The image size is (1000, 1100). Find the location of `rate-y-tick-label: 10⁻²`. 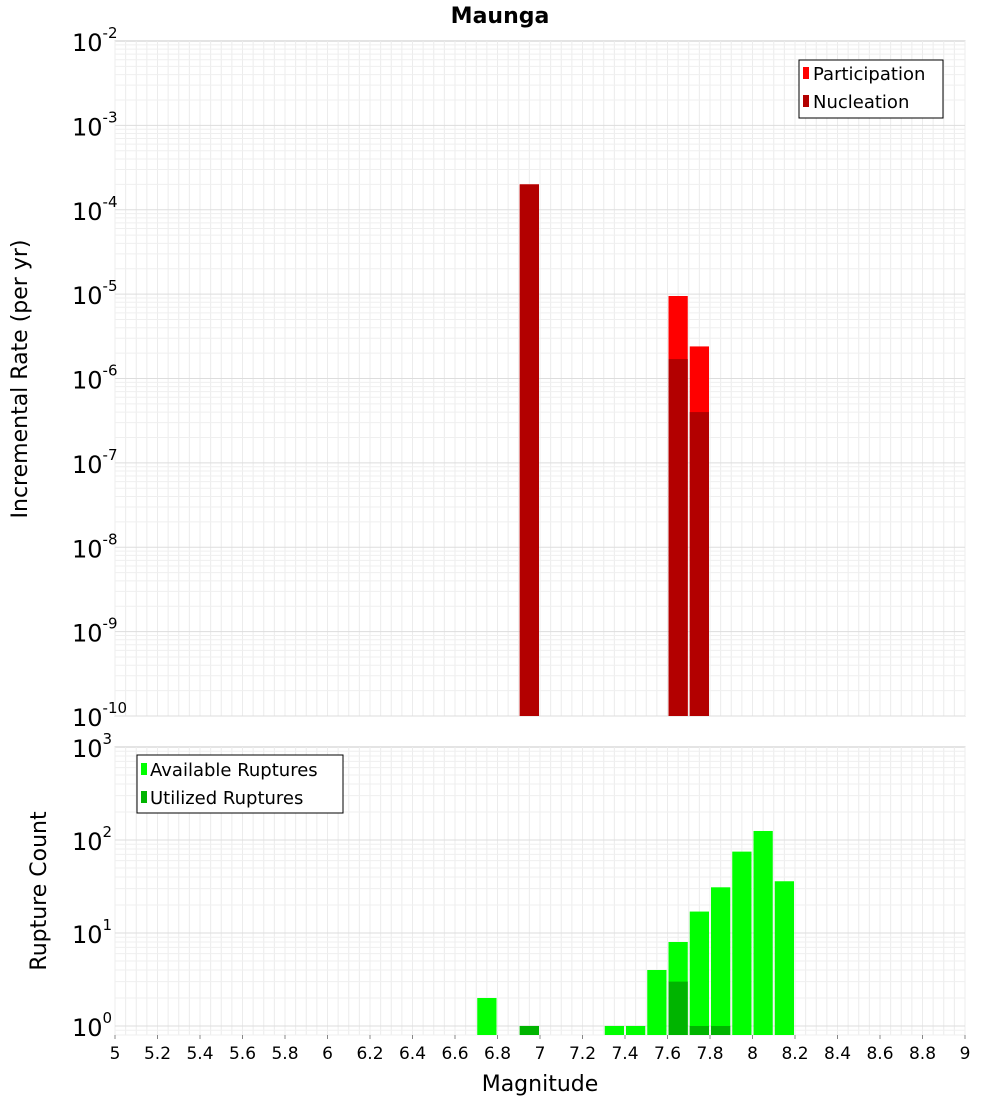

rate-y-tick-label: 10⁻² is located at coordinates (95, 40).